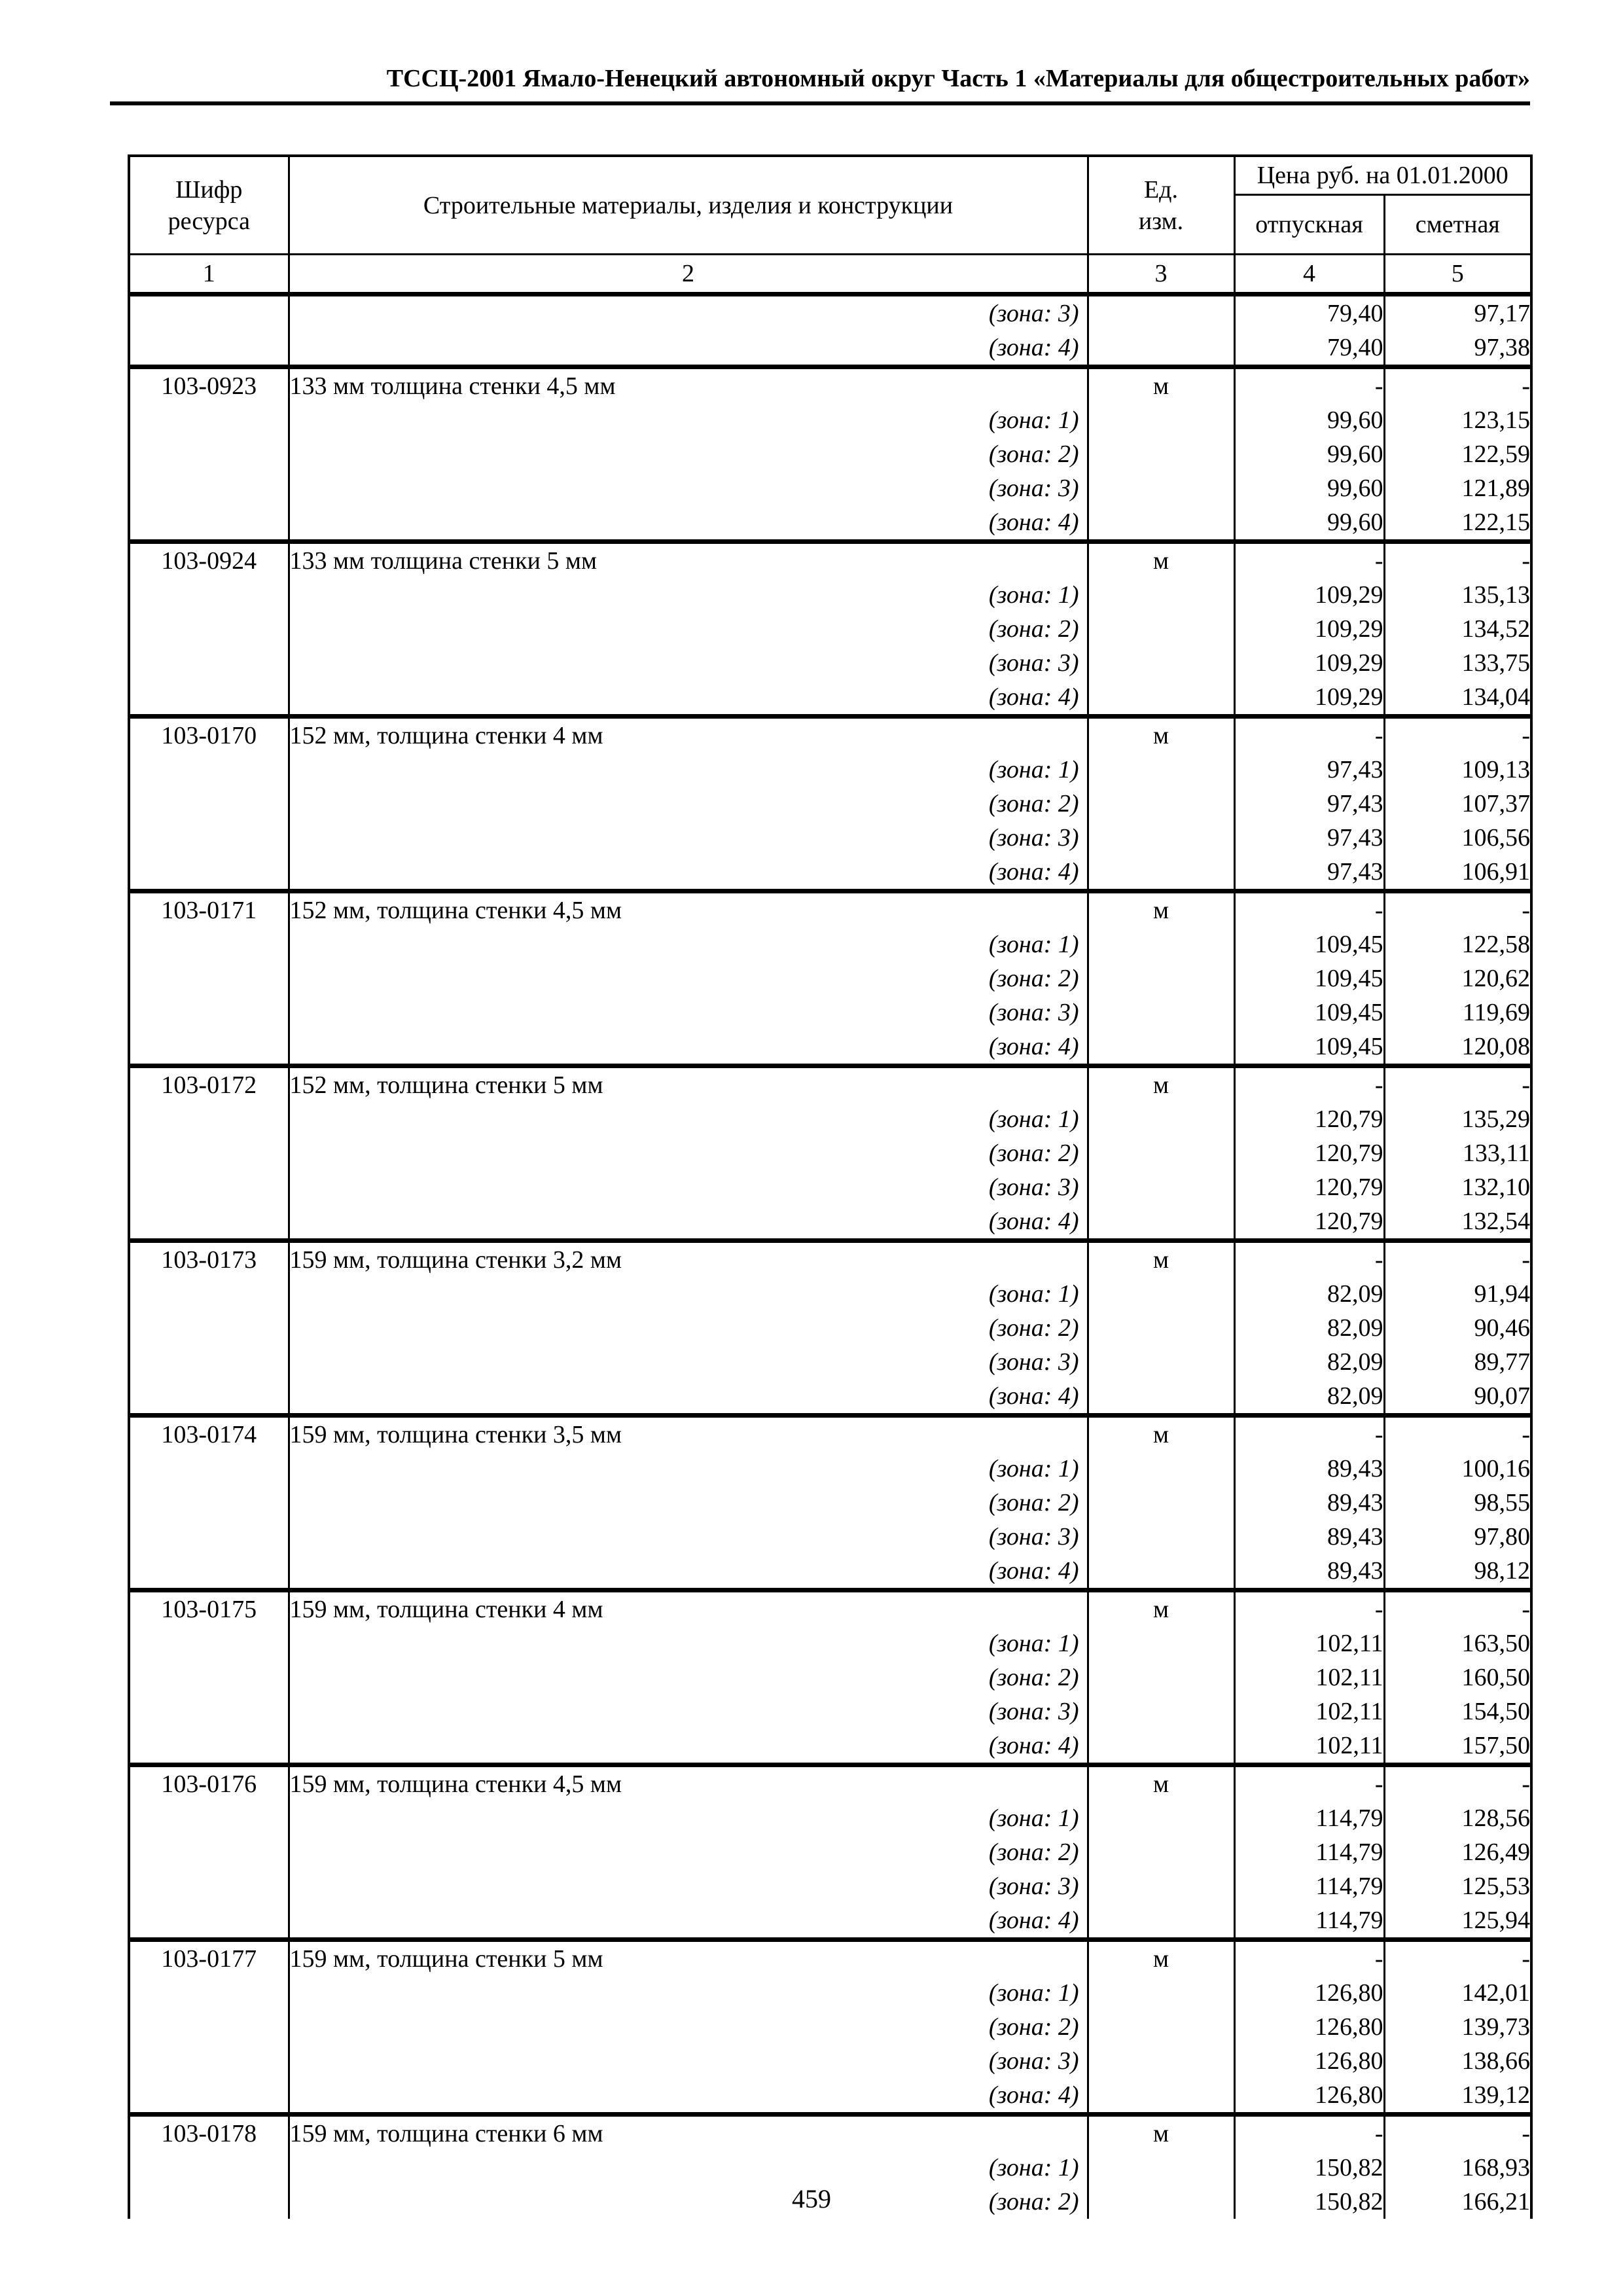 The image size is (1623, 2296). What do you see at coordinates (1309, 1677) in the screenshot?
I see `otpusknaya-cell: 102,11` at bounding box center [1309, 1677].